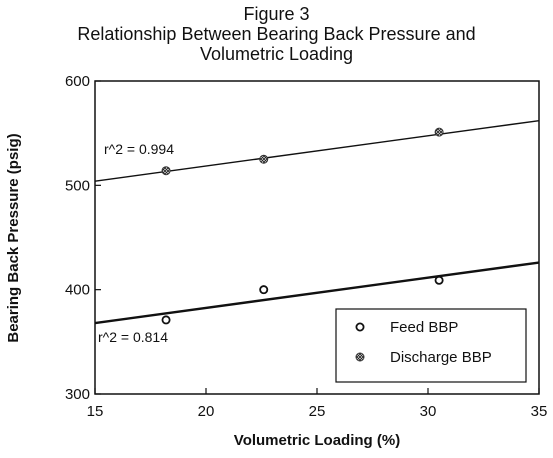 The width and height of the screenshot is (553, 458). Describe the element at coordinates (317, 411) in the screenshot. I see `x-tick-label: 25` at that location.